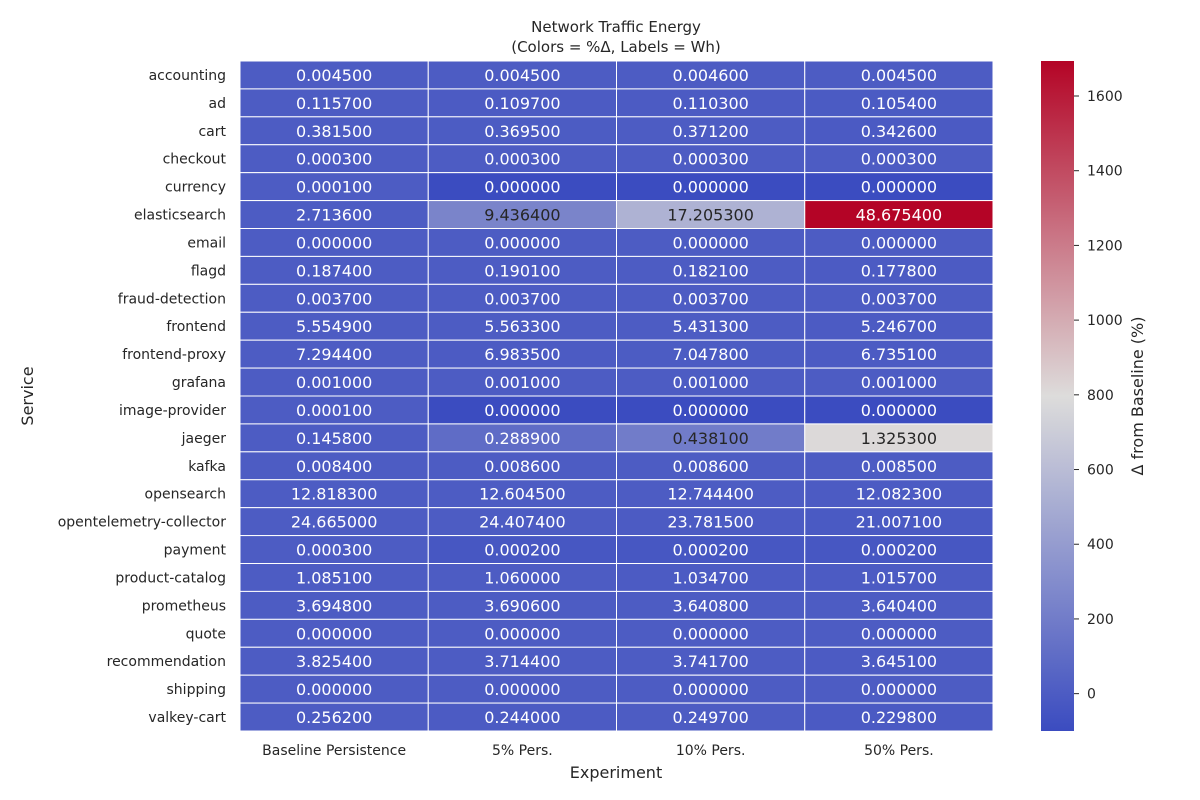 The image size is (1200, 800). Describe the element at coordinates (710, 131) in the screenshot. I see `cell-value-label: 0.371200` at that location.